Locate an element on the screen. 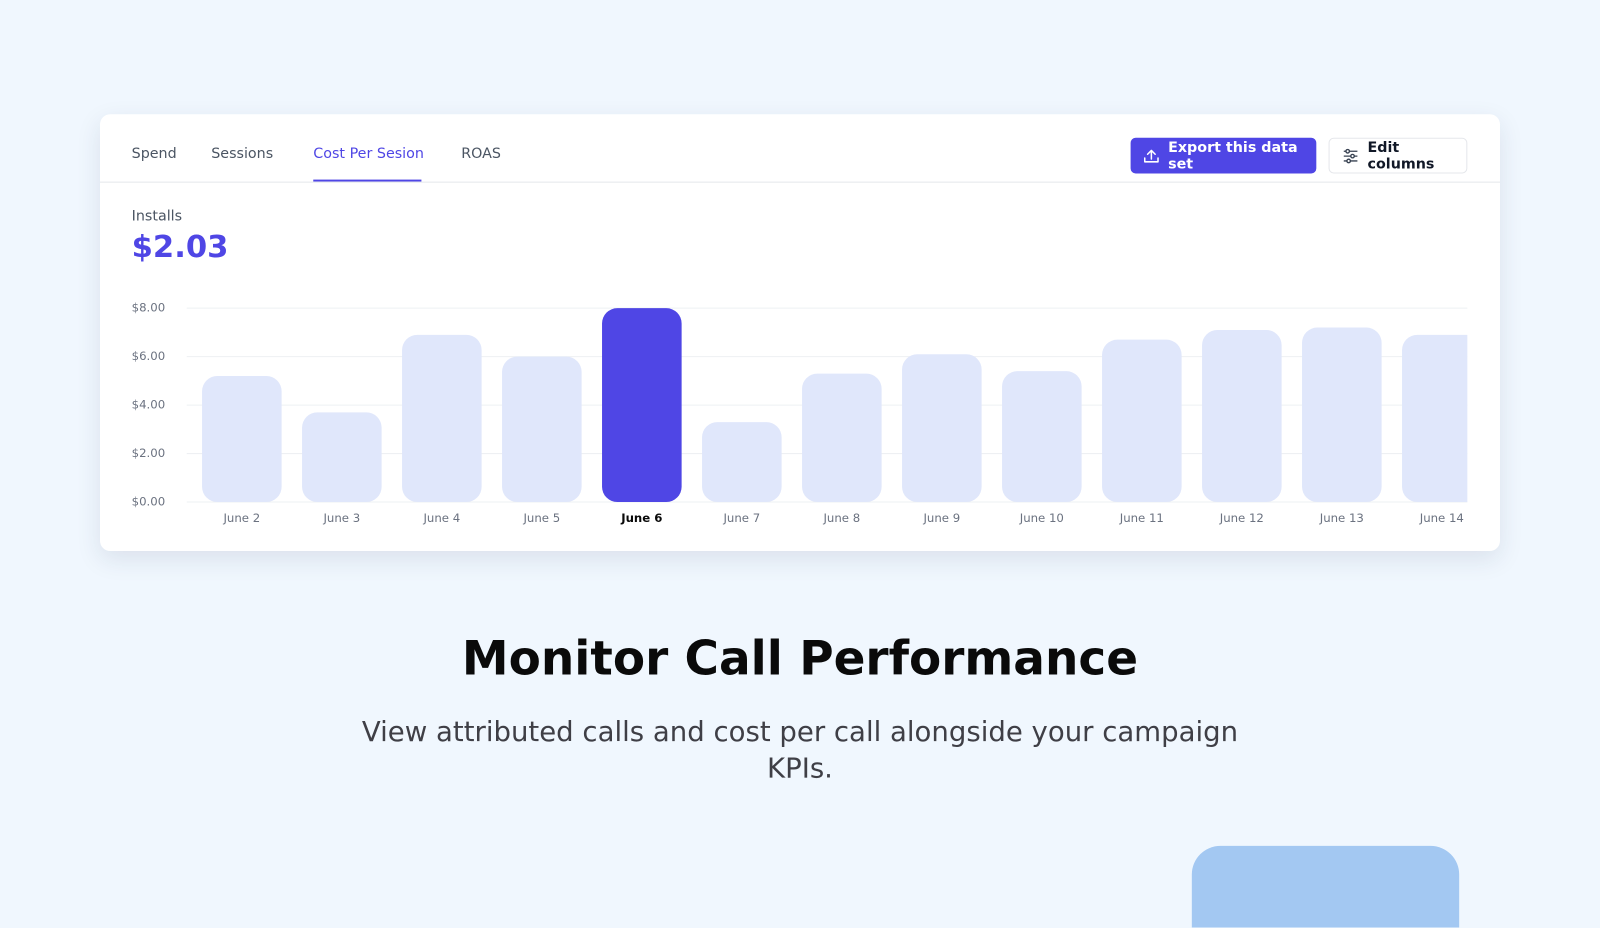 Image resolution: width=1600 pixels, height=928 pixels. tab: Cost Per Sesion is located at coordinates (368, 154).